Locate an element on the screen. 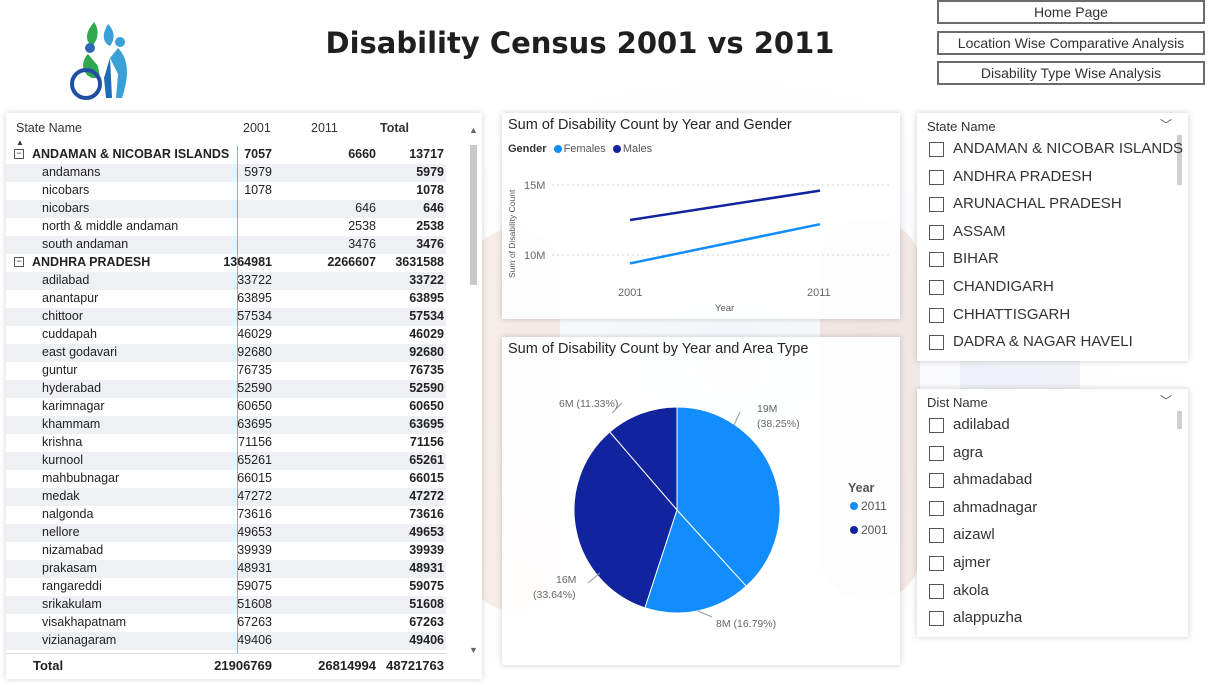  table-row: rangareddi 59075 59075 is located at coordinates (226, 587).